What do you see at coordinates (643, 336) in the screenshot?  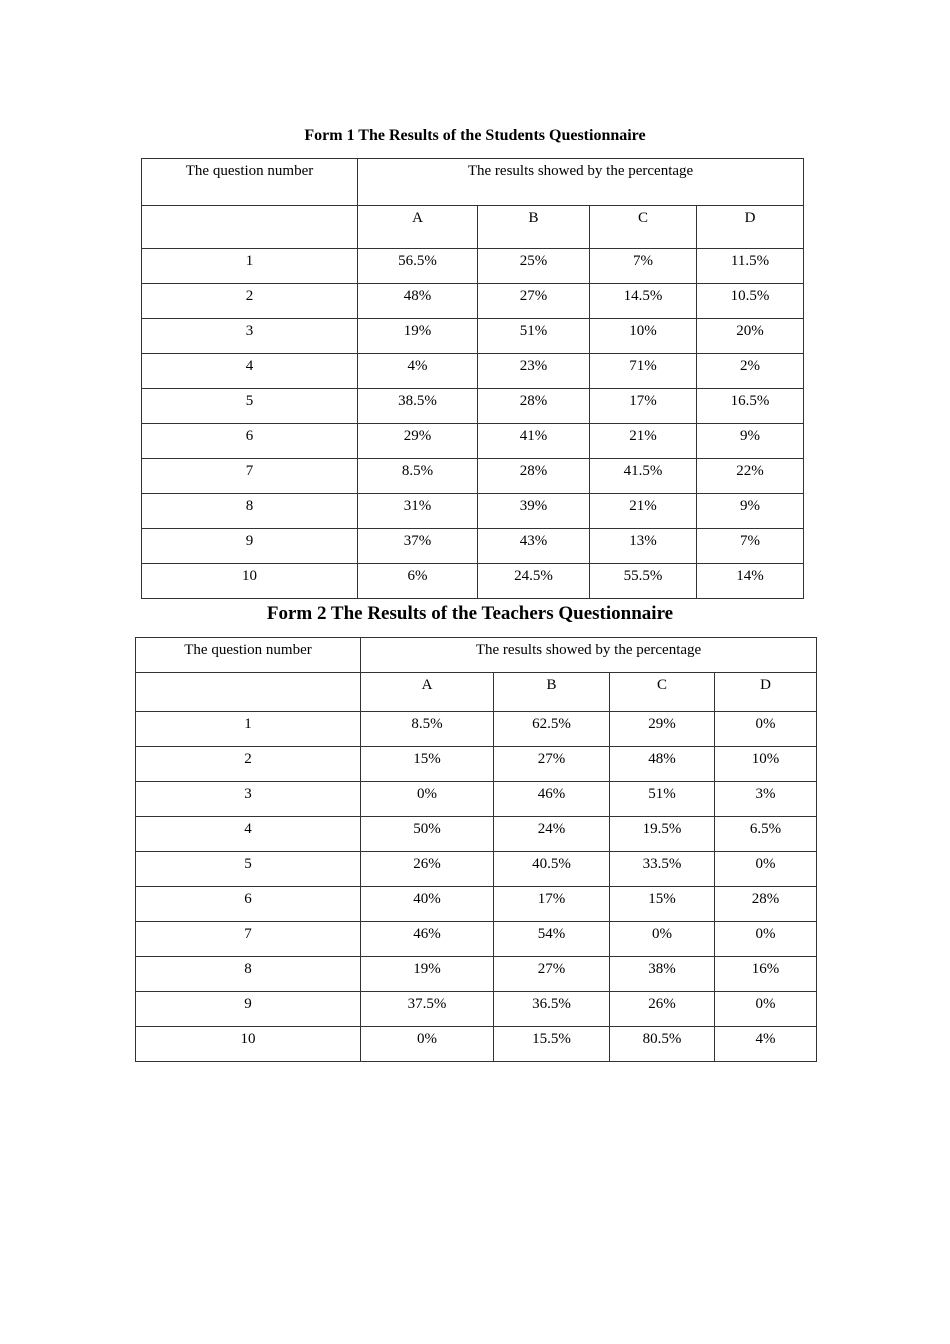 I see `percentage-cell-c: 10%` at bounding box center [643, 336].